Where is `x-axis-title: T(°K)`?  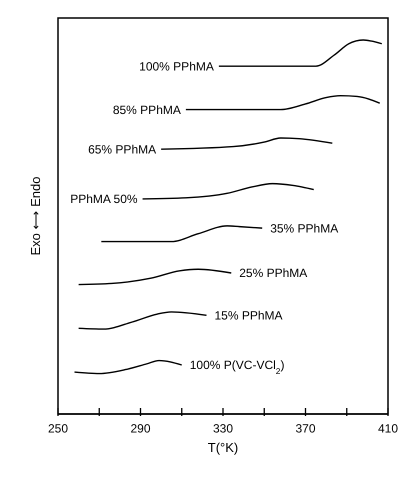 x-axis-title: T(°K) is located at coordinates (223, 447).